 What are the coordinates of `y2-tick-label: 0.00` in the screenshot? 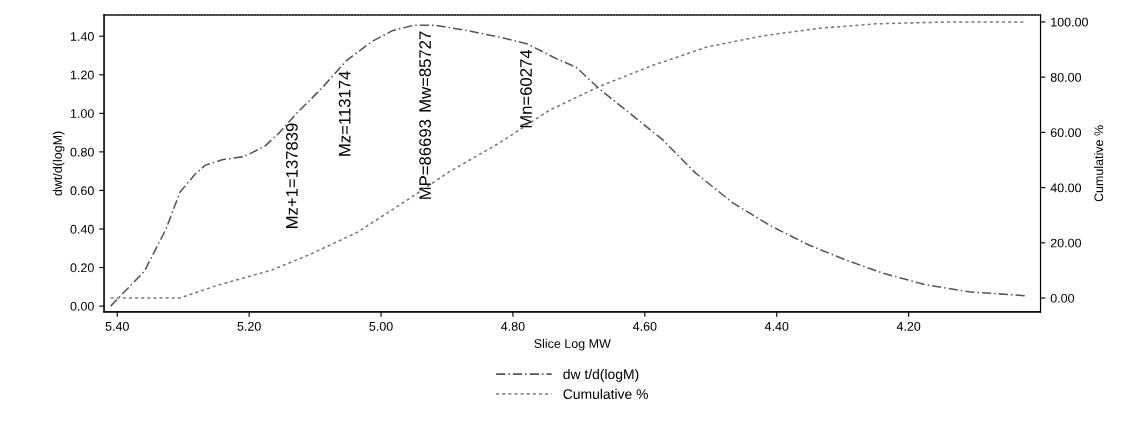 It's located at (1062, 298).